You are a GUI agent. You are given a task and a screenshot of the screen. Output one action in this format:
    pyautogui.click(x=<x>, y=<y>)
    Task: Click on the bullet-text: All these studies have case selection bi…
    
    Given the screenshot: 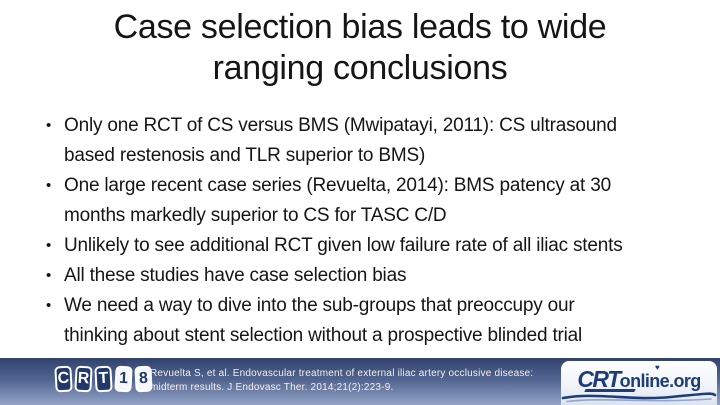 What is the action you would take?
    pyautogui.click(x=235, y=276)
    